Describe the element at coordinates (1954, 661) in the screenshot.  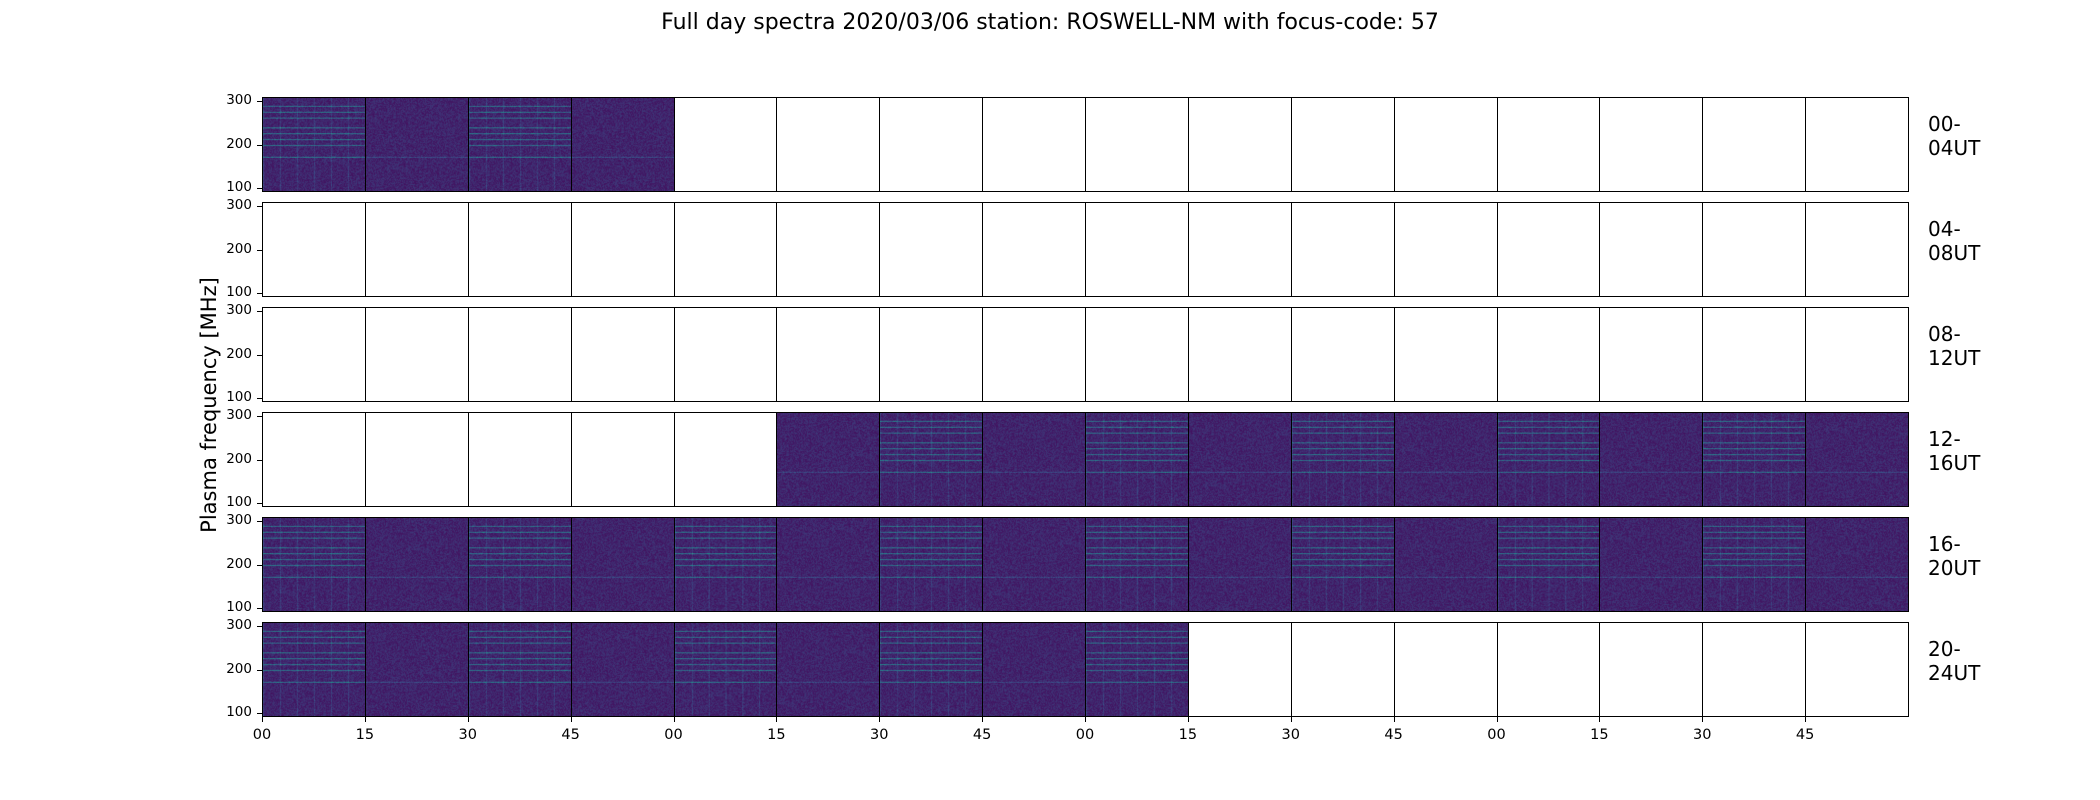
I see `row-label: 20-24UT` at that location.